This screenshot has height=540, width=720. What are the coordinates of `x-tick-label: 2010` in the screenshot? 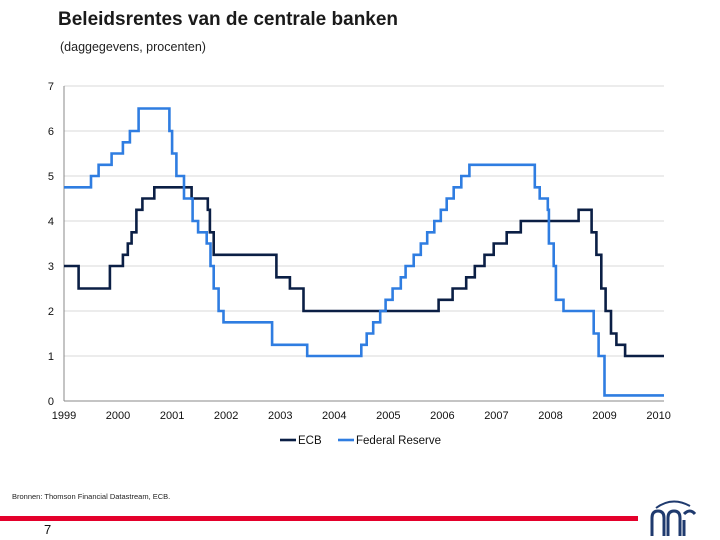 It's located at (658, 416).